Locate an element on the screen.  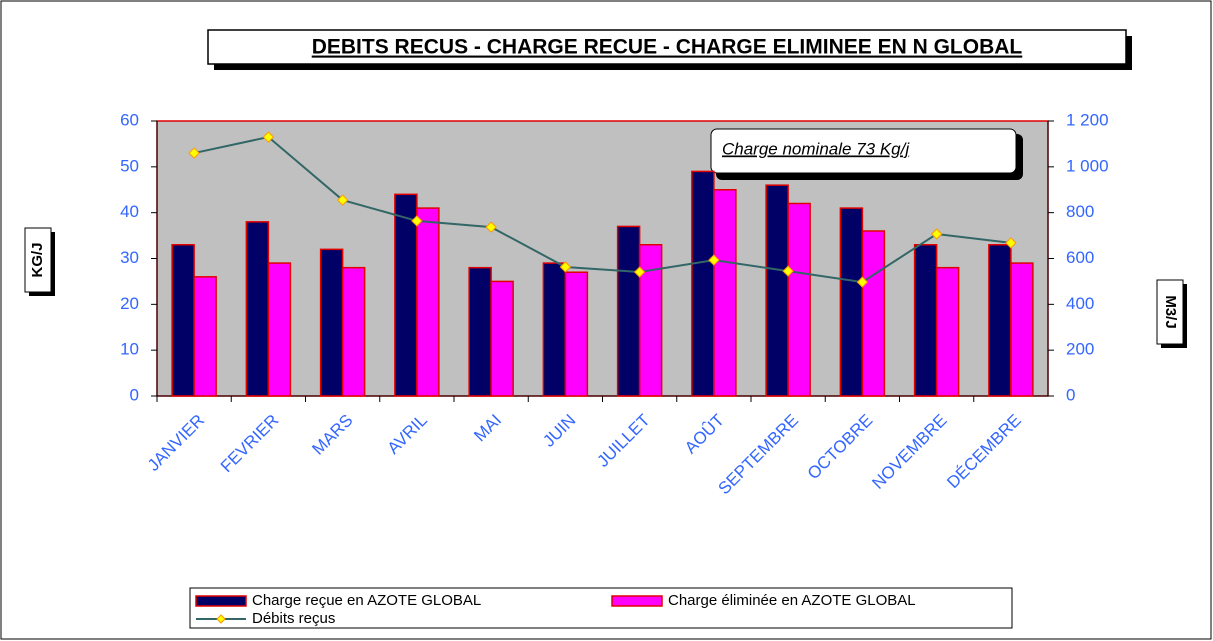
y2-tick-label: 1 000 is located at coordinates (1087, 165).